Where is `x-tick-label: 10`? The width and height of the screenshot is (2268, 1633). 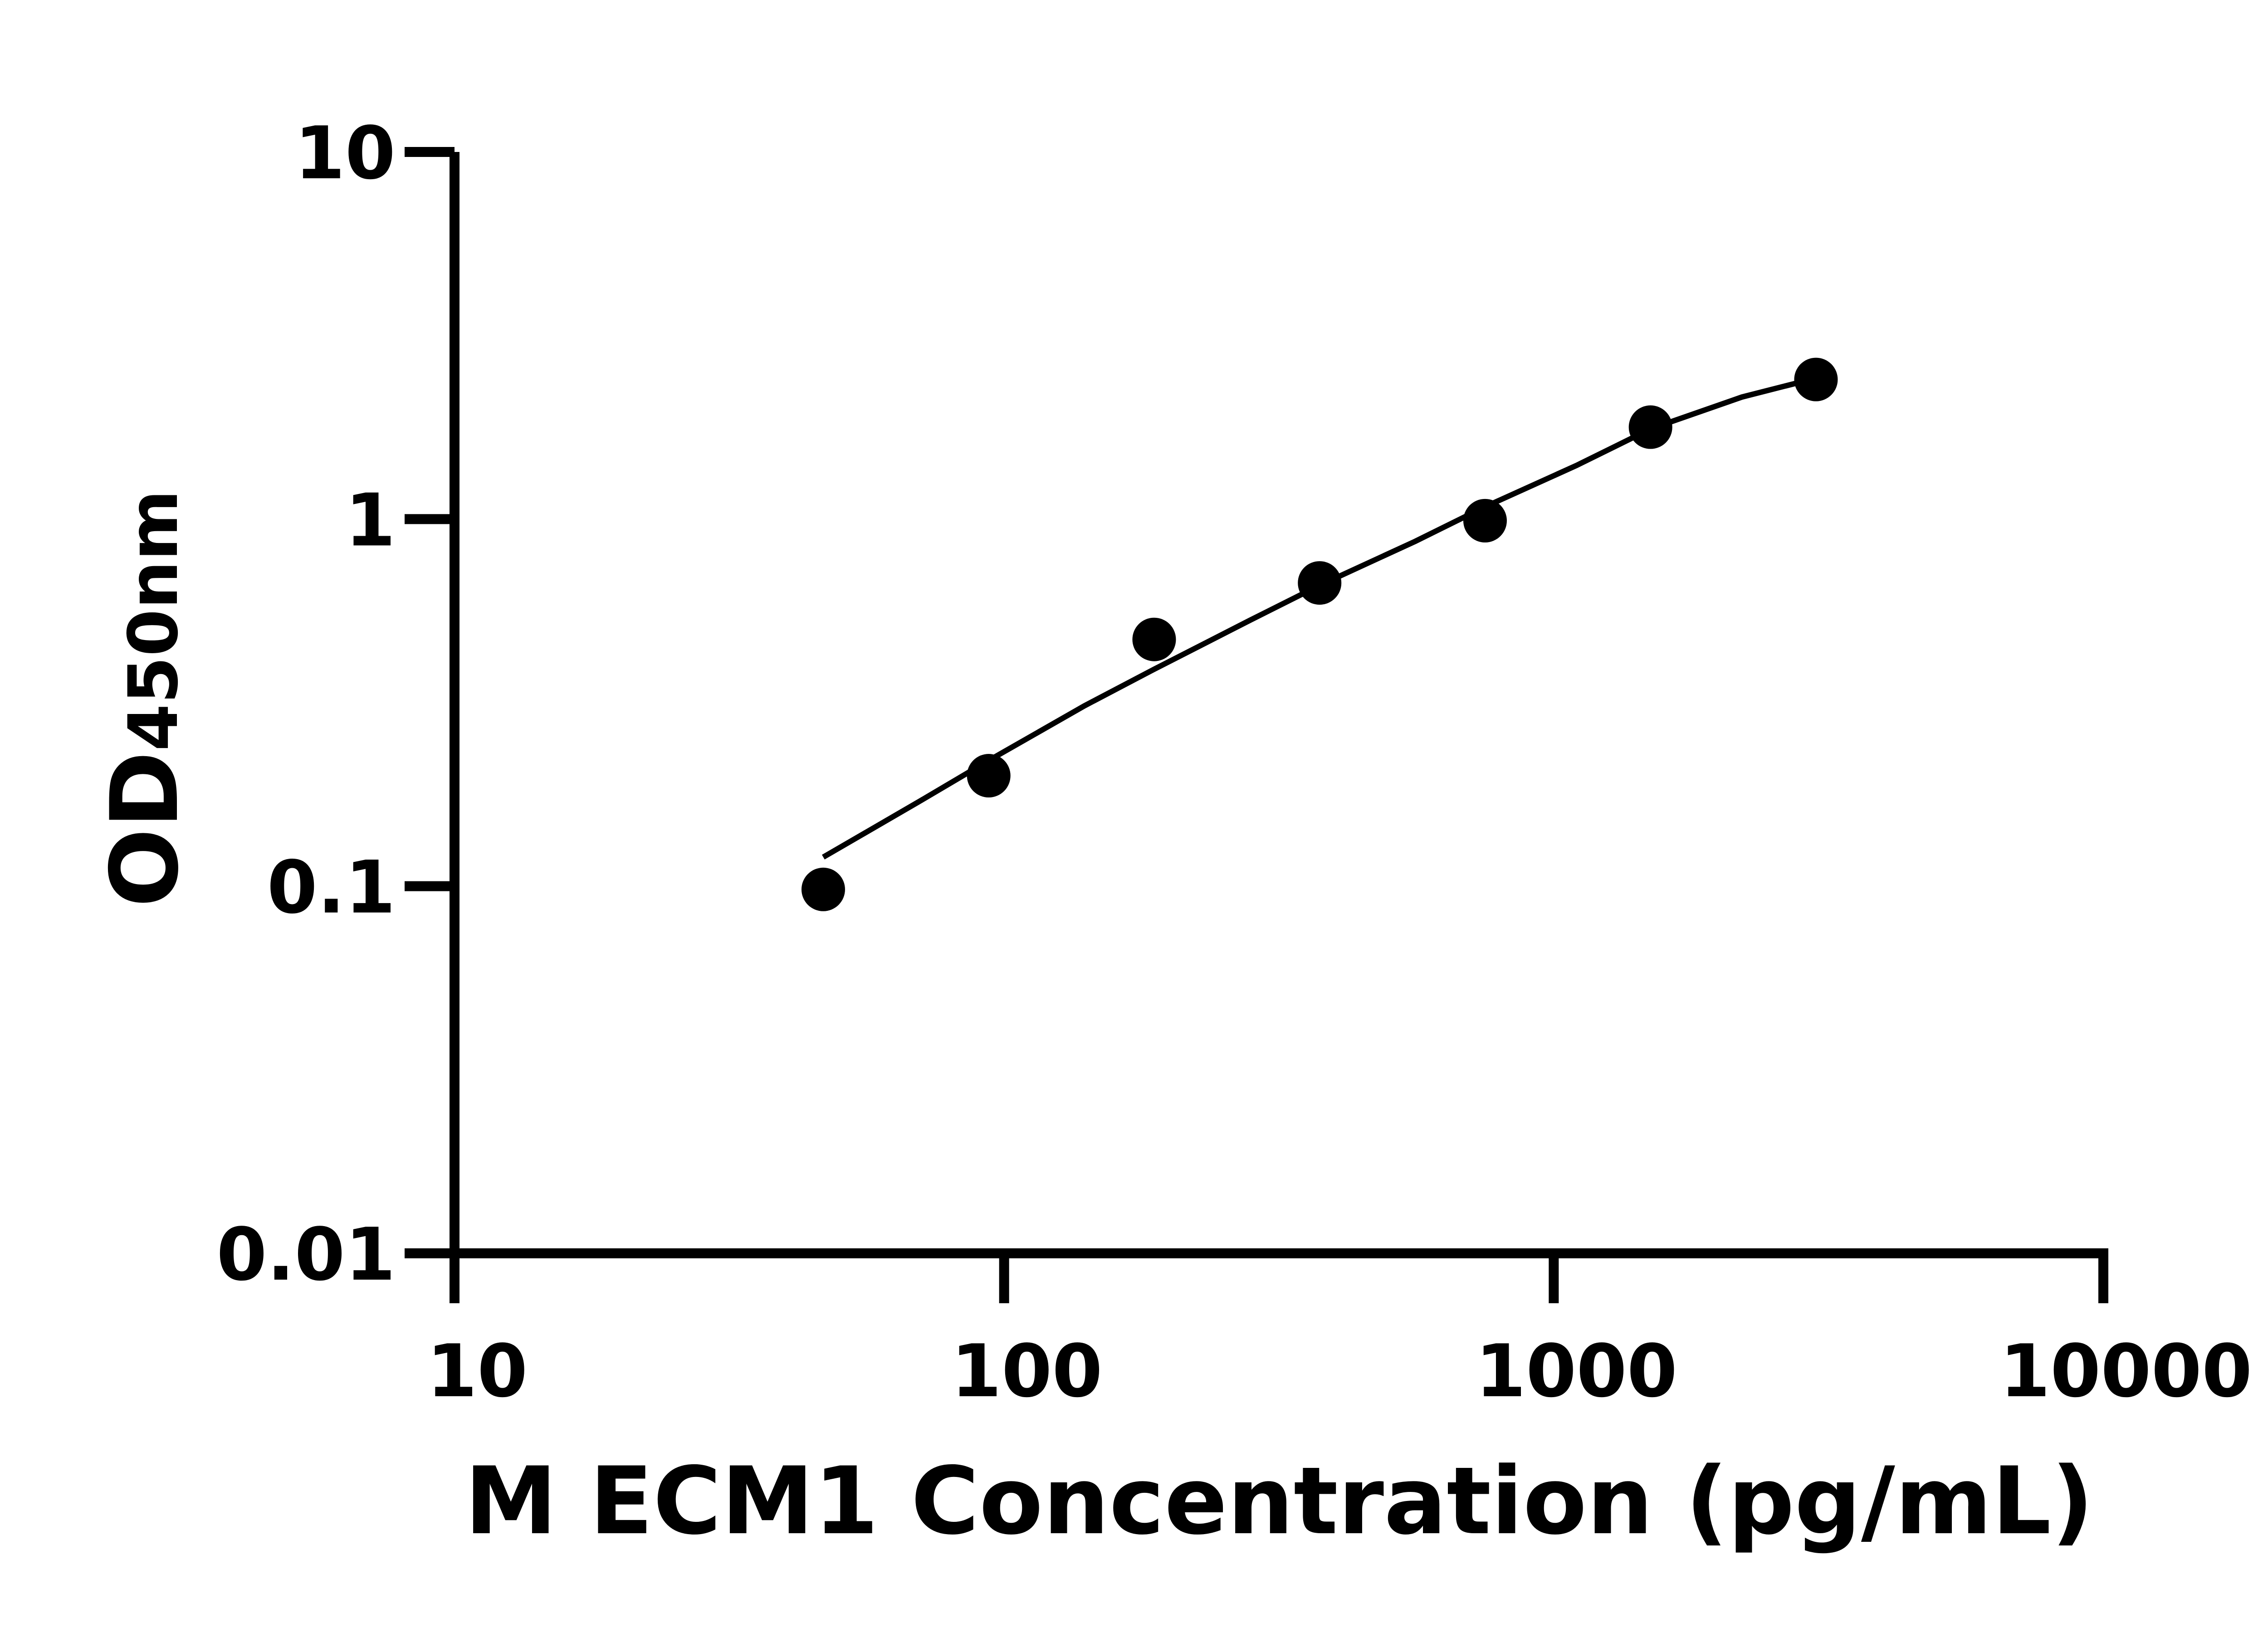
x-tick-label: 10 is located at coordinates (477, 1371).